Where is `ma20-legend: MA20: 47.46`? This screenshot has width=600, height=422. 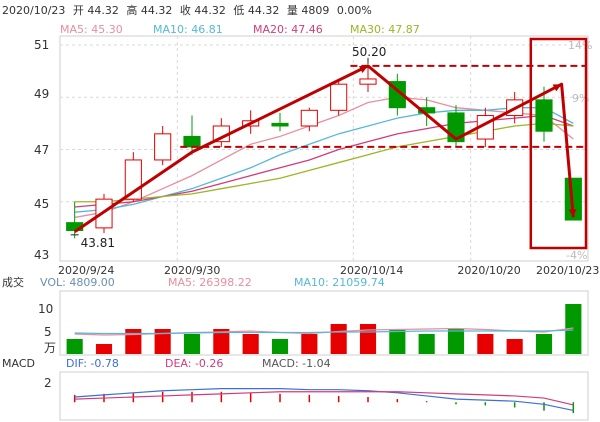 ma20-legend: MA20: 47.46 is located at coordinates (288, 29).